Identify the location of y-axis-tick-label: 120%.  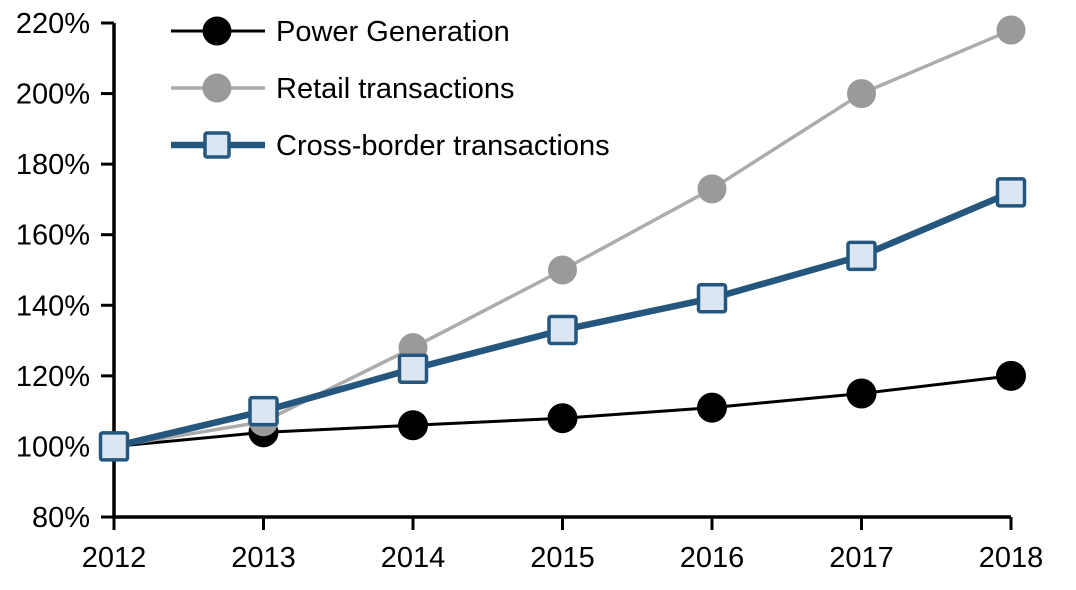
(53, 377).